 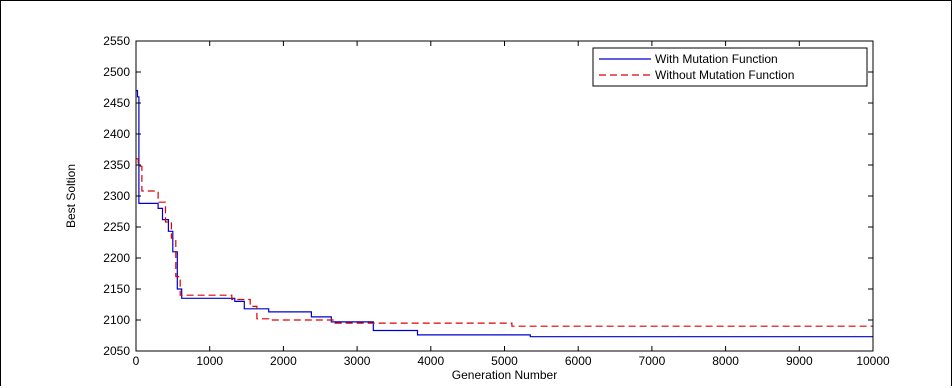 I want to click on x-tick-label: 6000, so click(x=578, y=361).